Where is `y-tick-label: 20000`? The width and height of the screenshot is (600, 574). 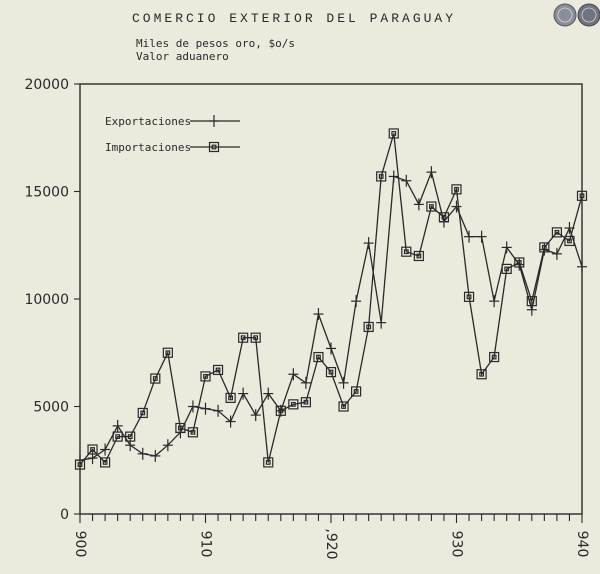 y-tick-label: 20000 is located at coordinates (46, 85).